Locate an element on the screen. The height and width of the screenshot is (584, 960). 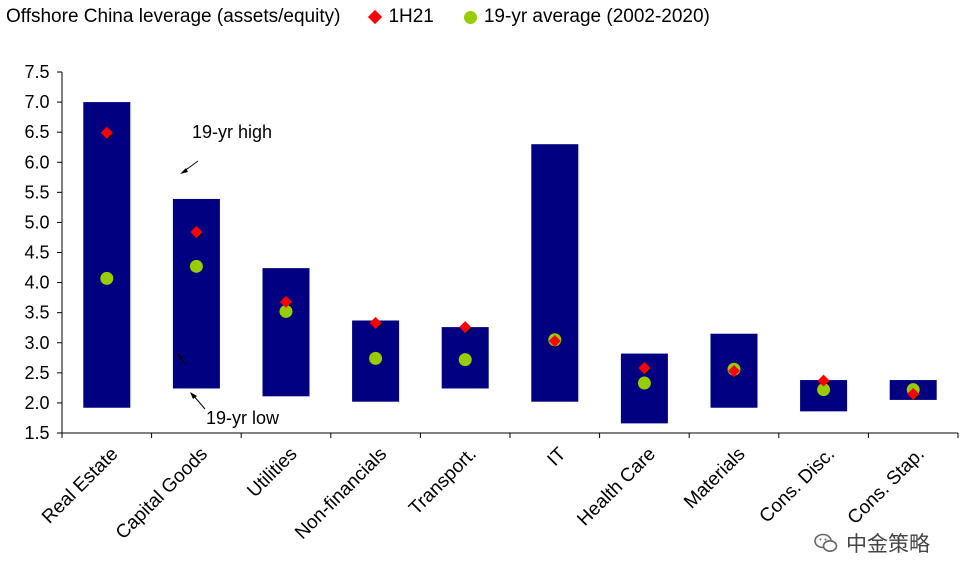
x-category-label: Capital Goods is located at coordinates (162, 494).